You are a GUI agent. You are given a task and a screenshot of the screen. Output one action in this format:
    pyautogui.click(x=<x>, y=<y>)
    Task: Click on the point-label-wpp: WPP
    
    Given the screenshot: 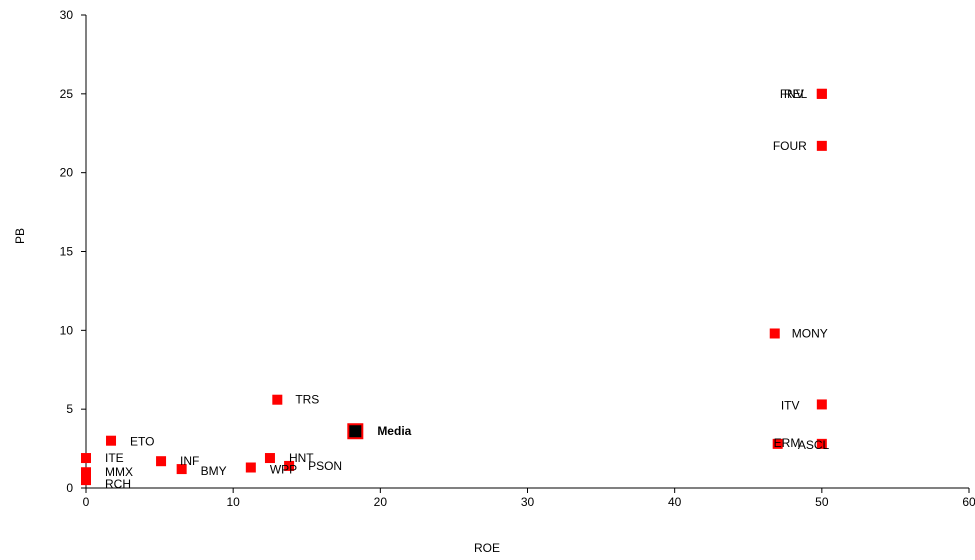 What is the action you would take?
    pyautogui.click(x=283, y=470)
    